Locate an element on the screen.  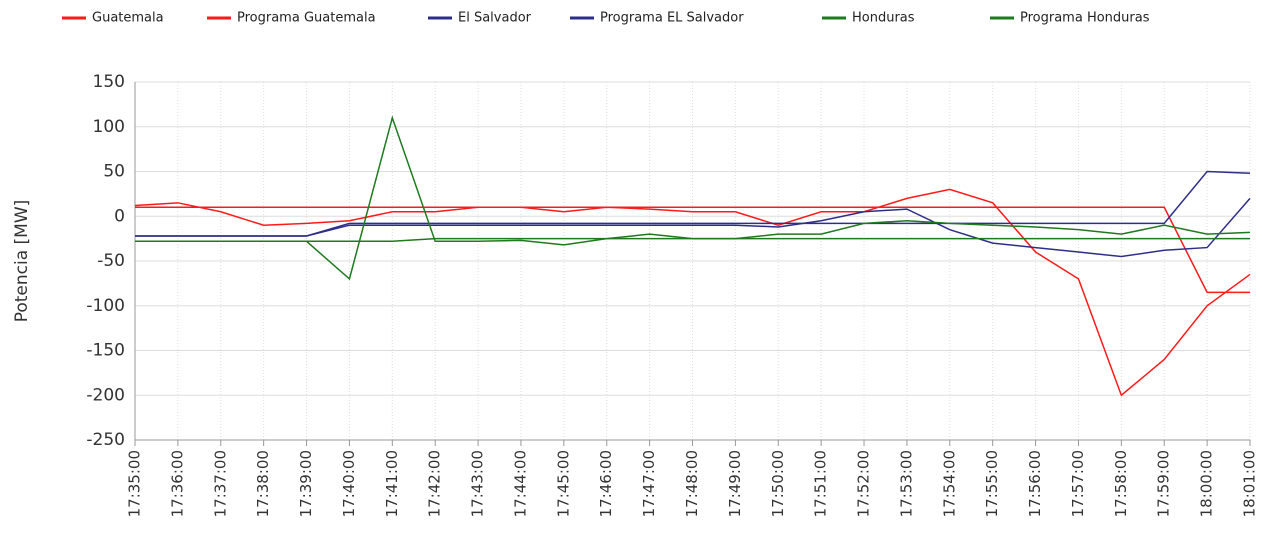
x-tick-label: 17:59:00 is located at coordinates (1164, 483).